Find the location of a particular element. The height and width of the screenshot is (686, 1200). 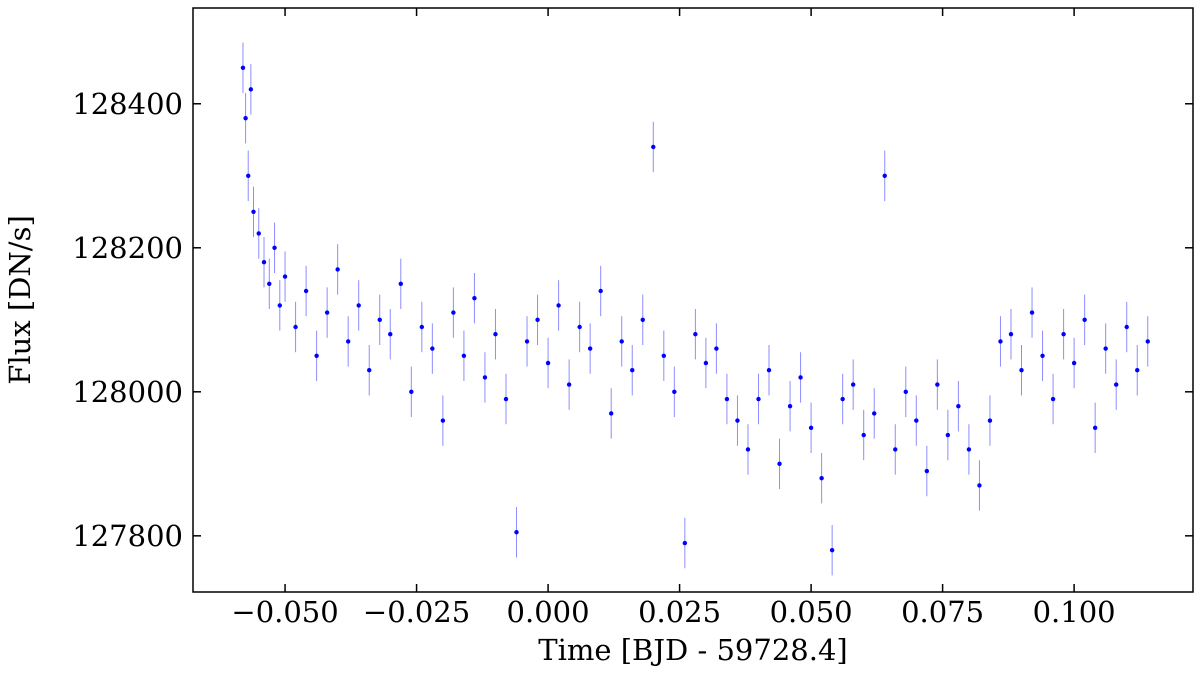

x-tick-label: 0.000 is located at coordinates (548, 612).